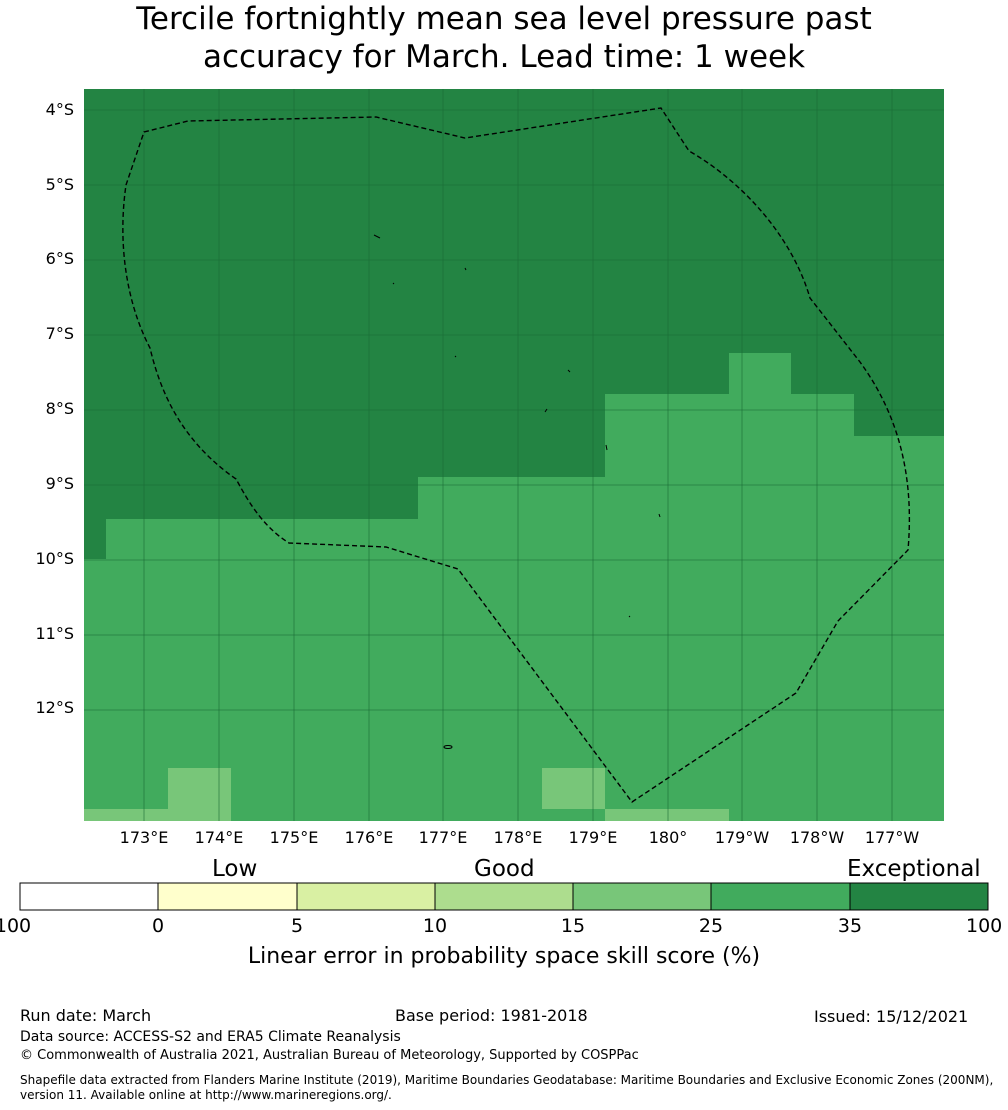 This screenshot has height=1110, width=1008. I want to click on islands, so click(517, 491).